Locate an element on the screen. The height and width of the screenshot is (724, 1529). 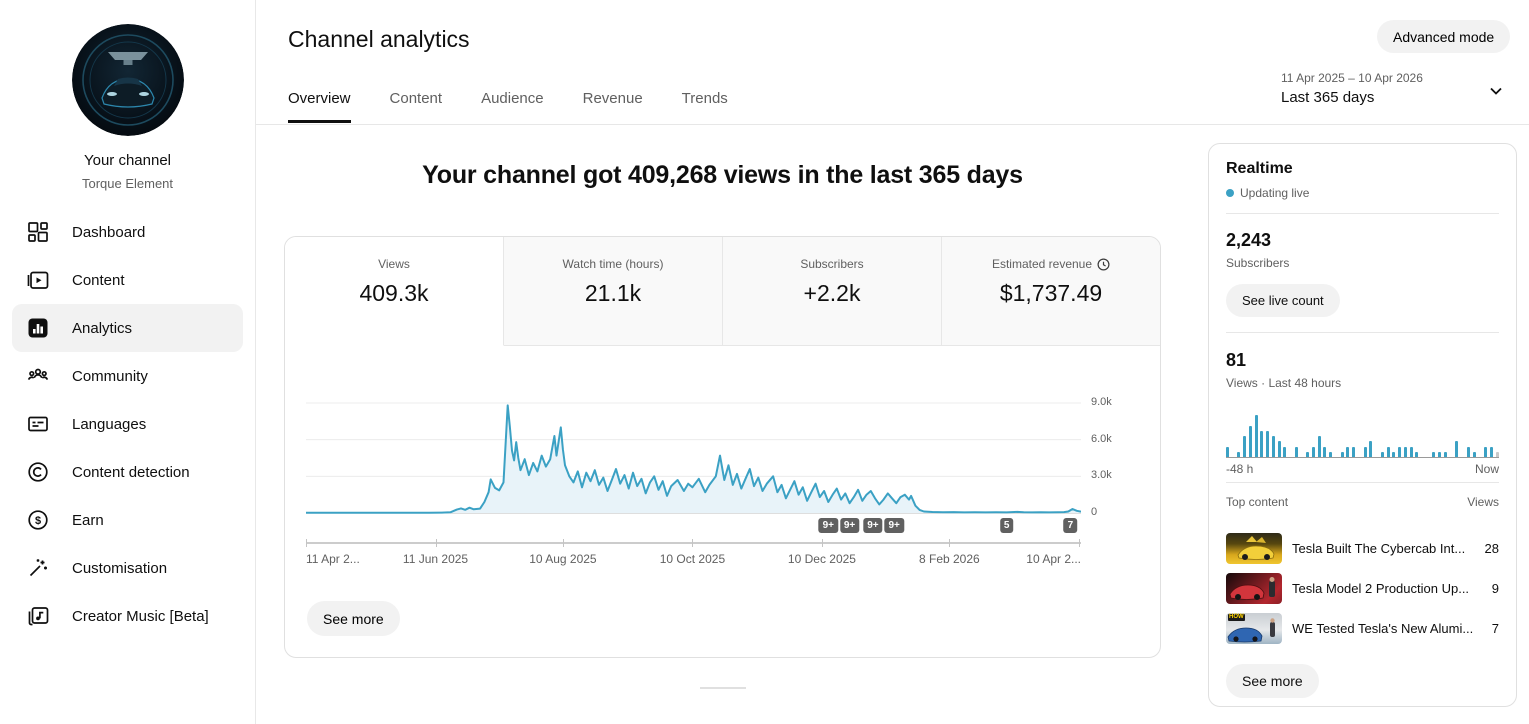
advanced-mode-button: Advanced mode is located at coordinates (1444, 36).